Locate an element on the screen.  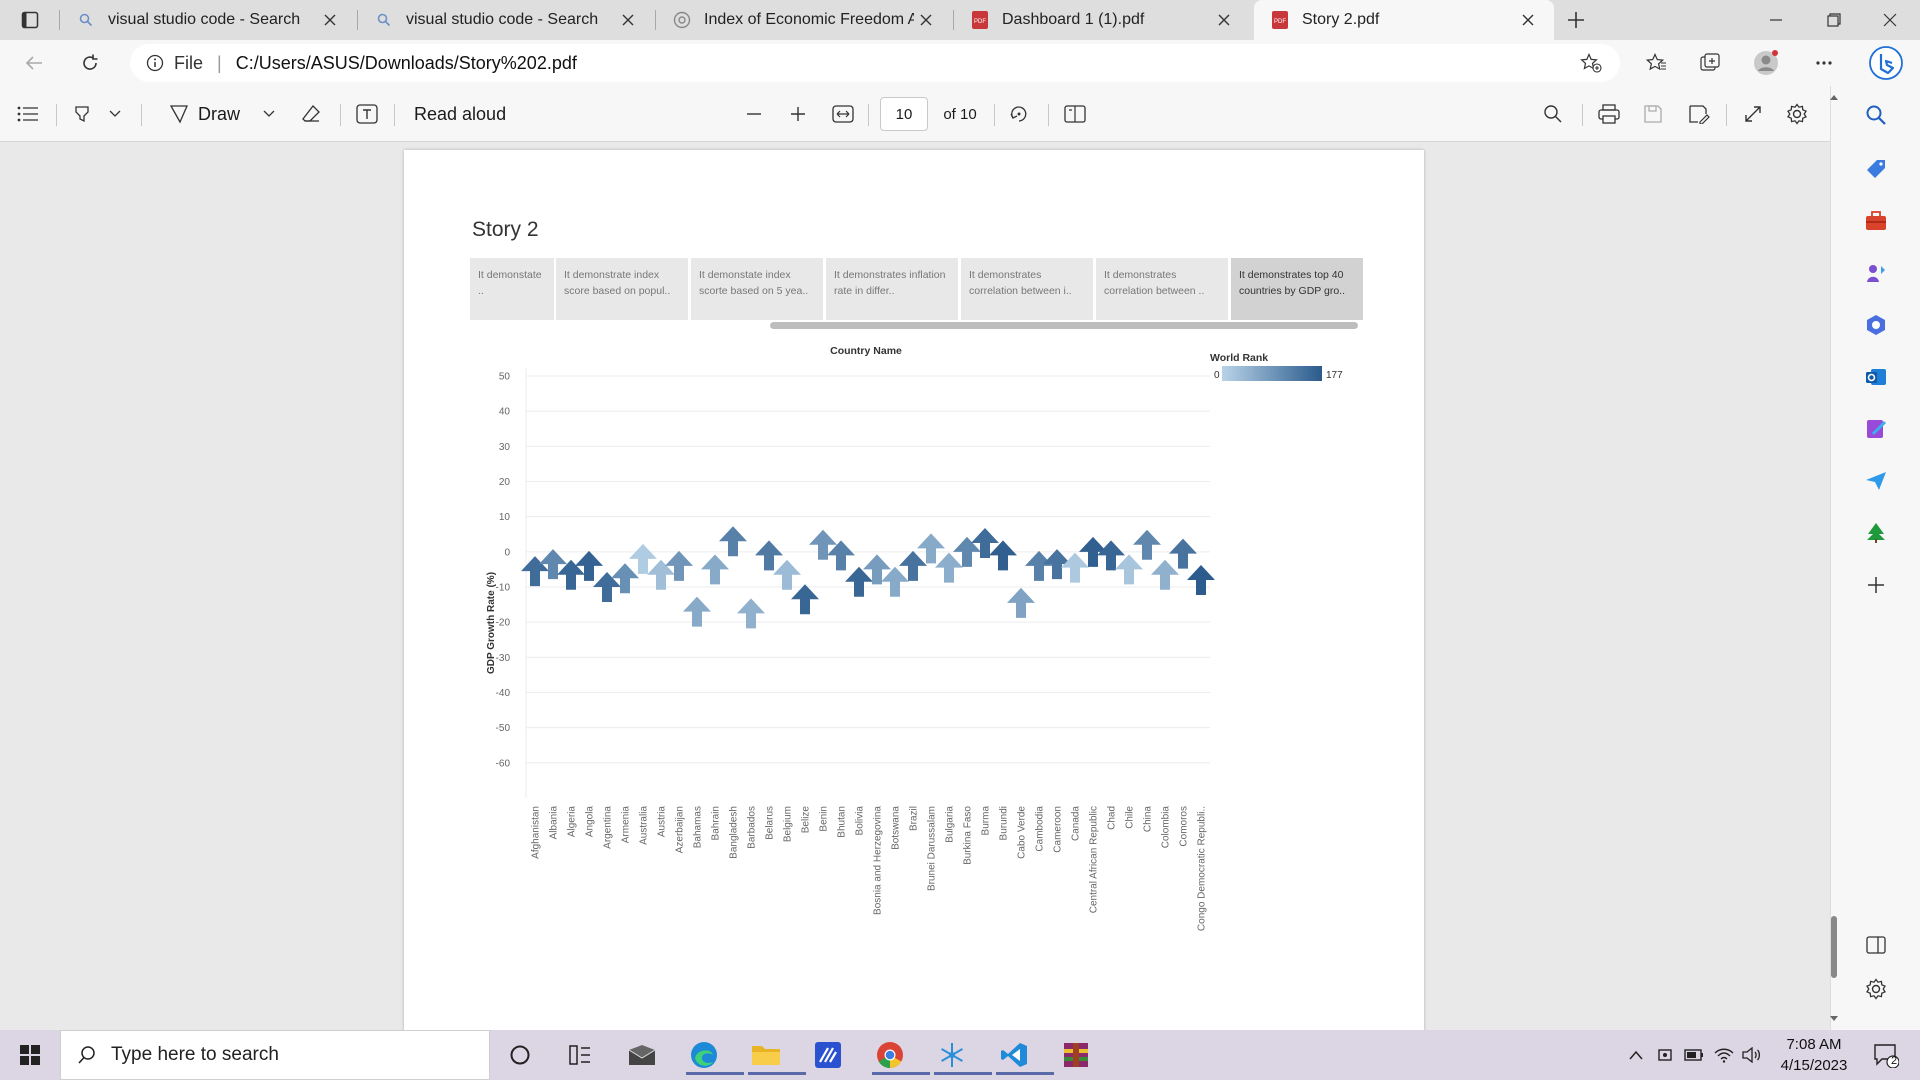
meet-now-icon is located at coordinates (1666, 1055).